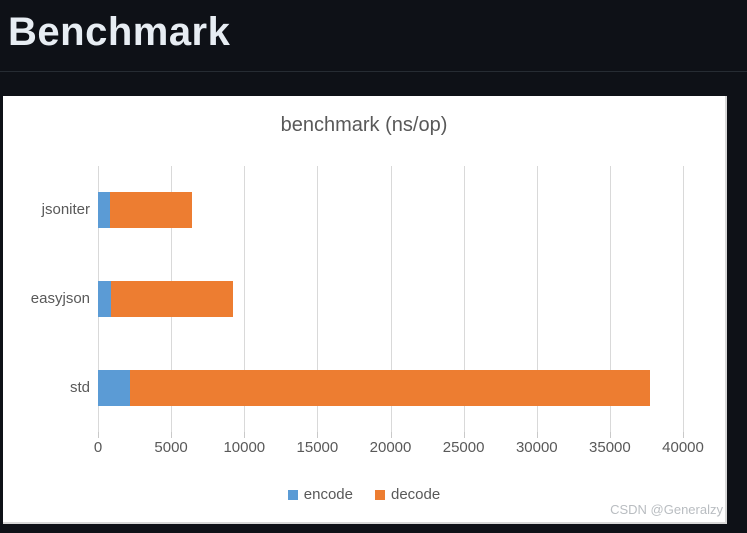 This screenshot has width=747, height=533. Describe the element at coordinates (171, 447) in the screenshot. I see `x-axis-label: 5000` at that location.